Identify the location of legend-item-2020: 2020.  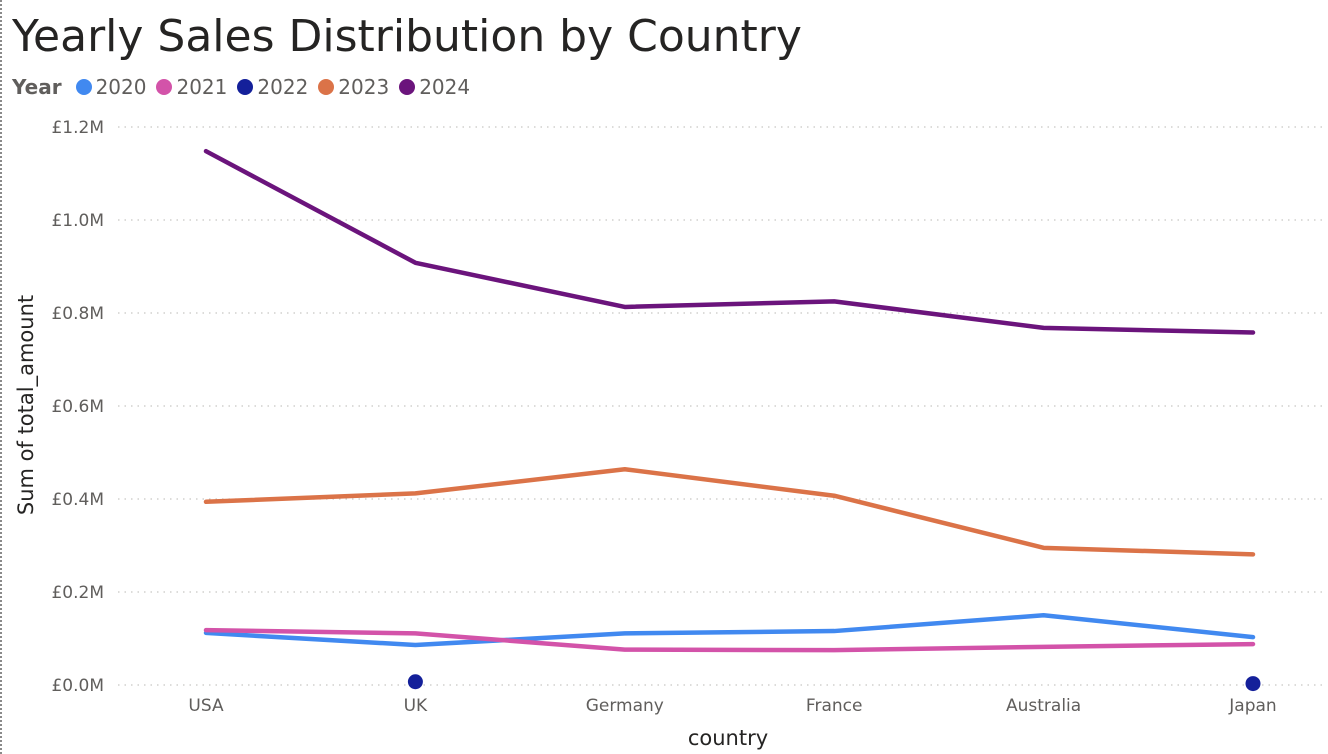
(111, 87).